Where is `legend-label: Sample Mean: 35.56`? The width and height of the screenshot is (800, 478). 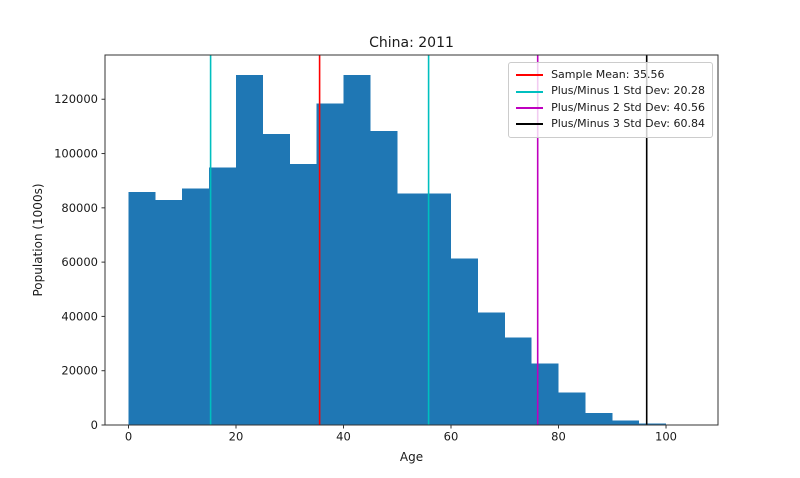 legend-label: Sample Mean: 35.56 is located at coordinates (608, 74).